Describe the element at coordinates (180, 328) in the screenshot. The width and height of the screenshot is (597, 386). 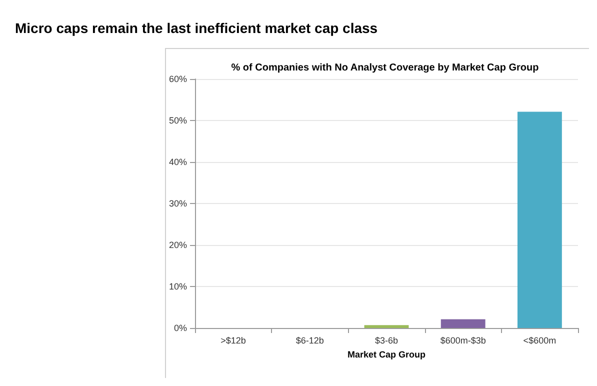
I see `y-tick-label: 0%` at that location.